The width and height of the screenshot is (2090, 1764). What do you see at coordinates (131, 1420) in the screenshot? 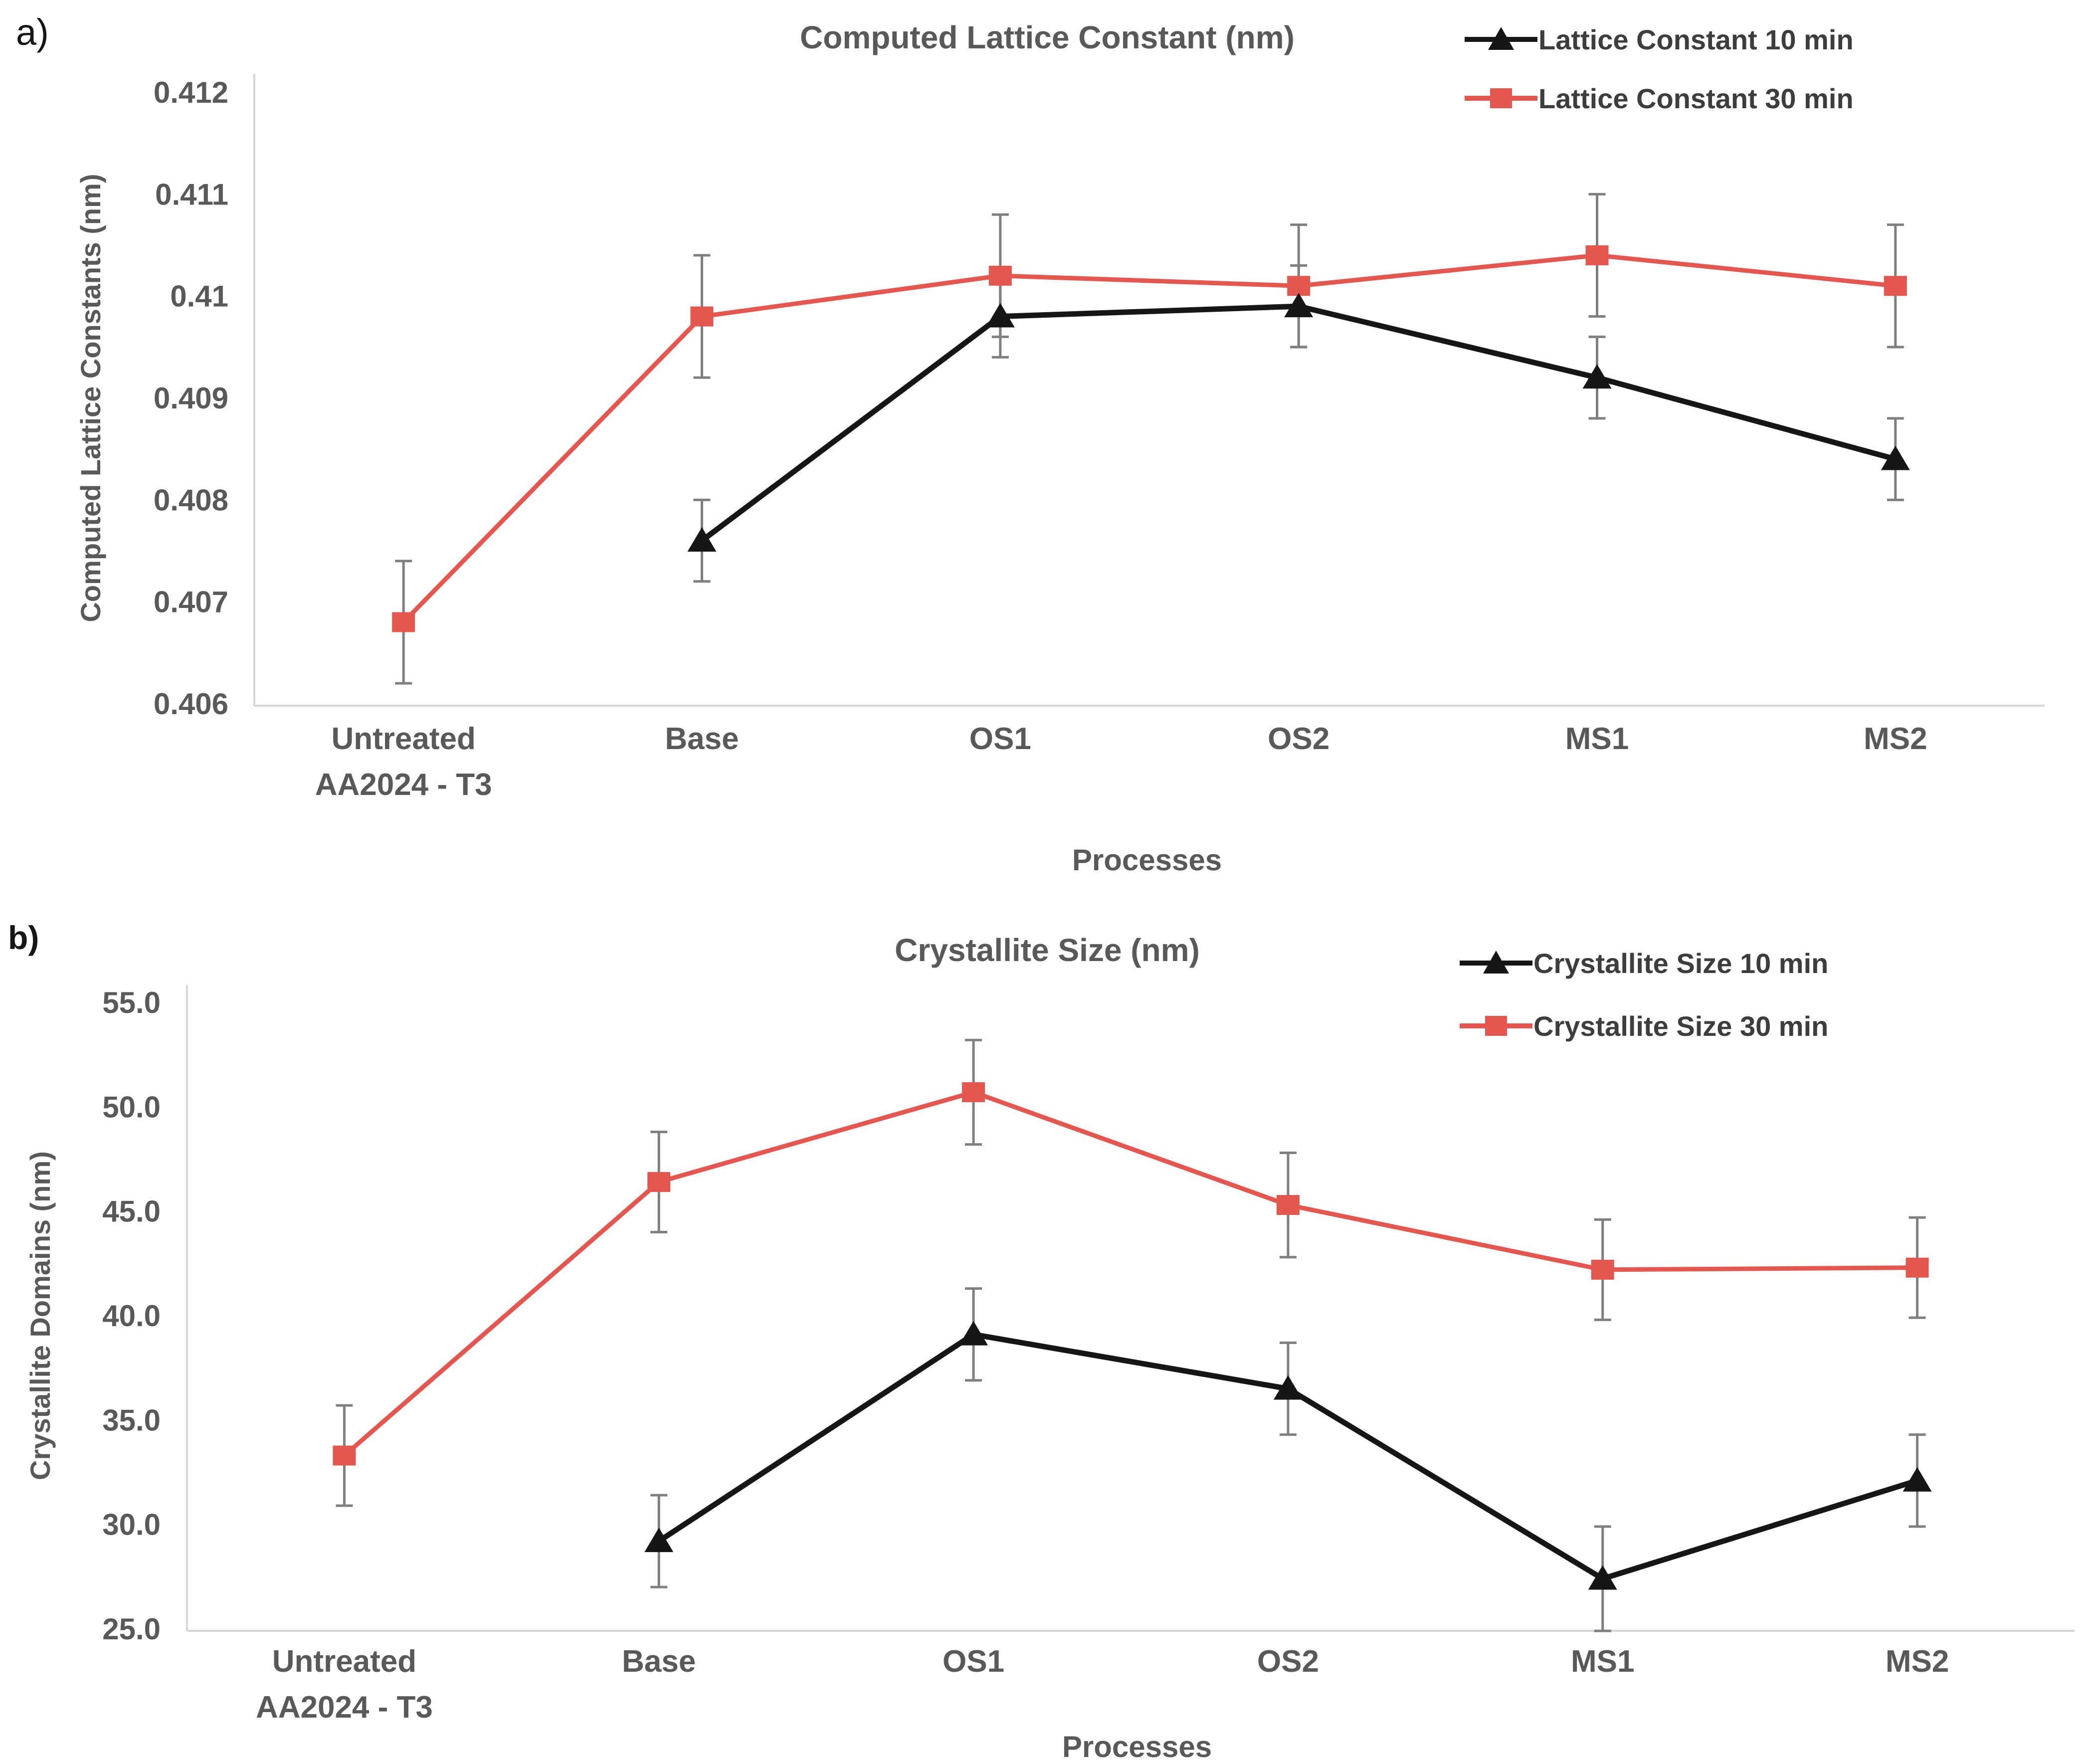
I see `y-tick-label: 35.0` at bounding box center [131, 1420].